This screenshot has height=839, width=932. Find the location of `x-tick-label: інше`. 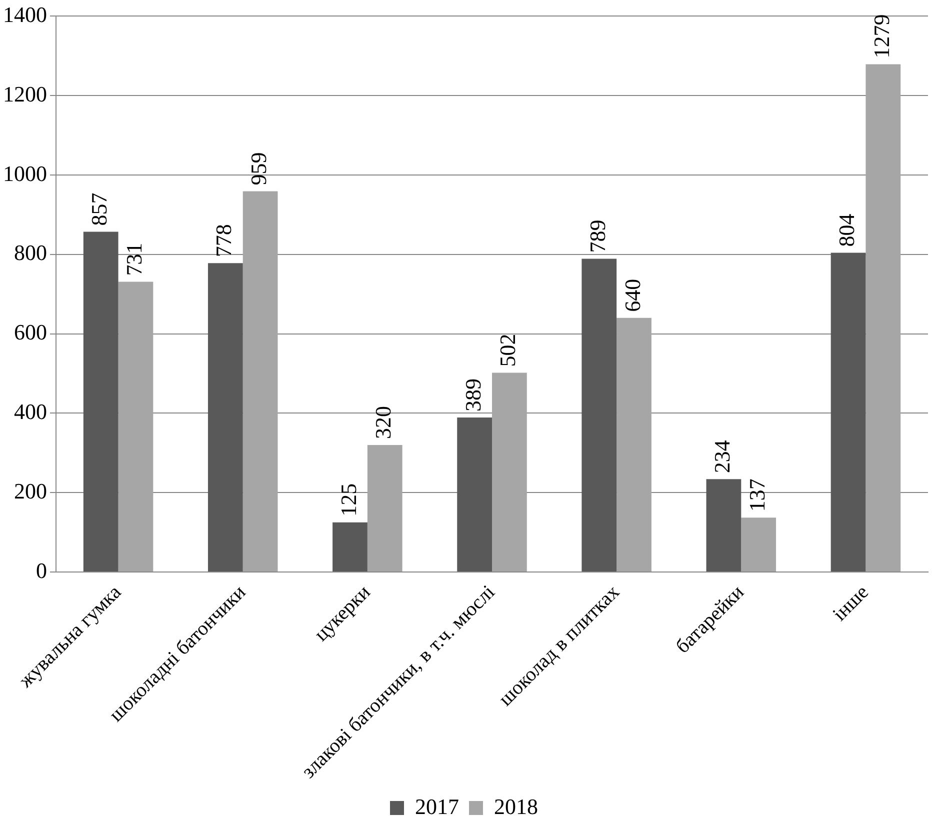

x-tick-label: інше is located at coordinates (851, 603).